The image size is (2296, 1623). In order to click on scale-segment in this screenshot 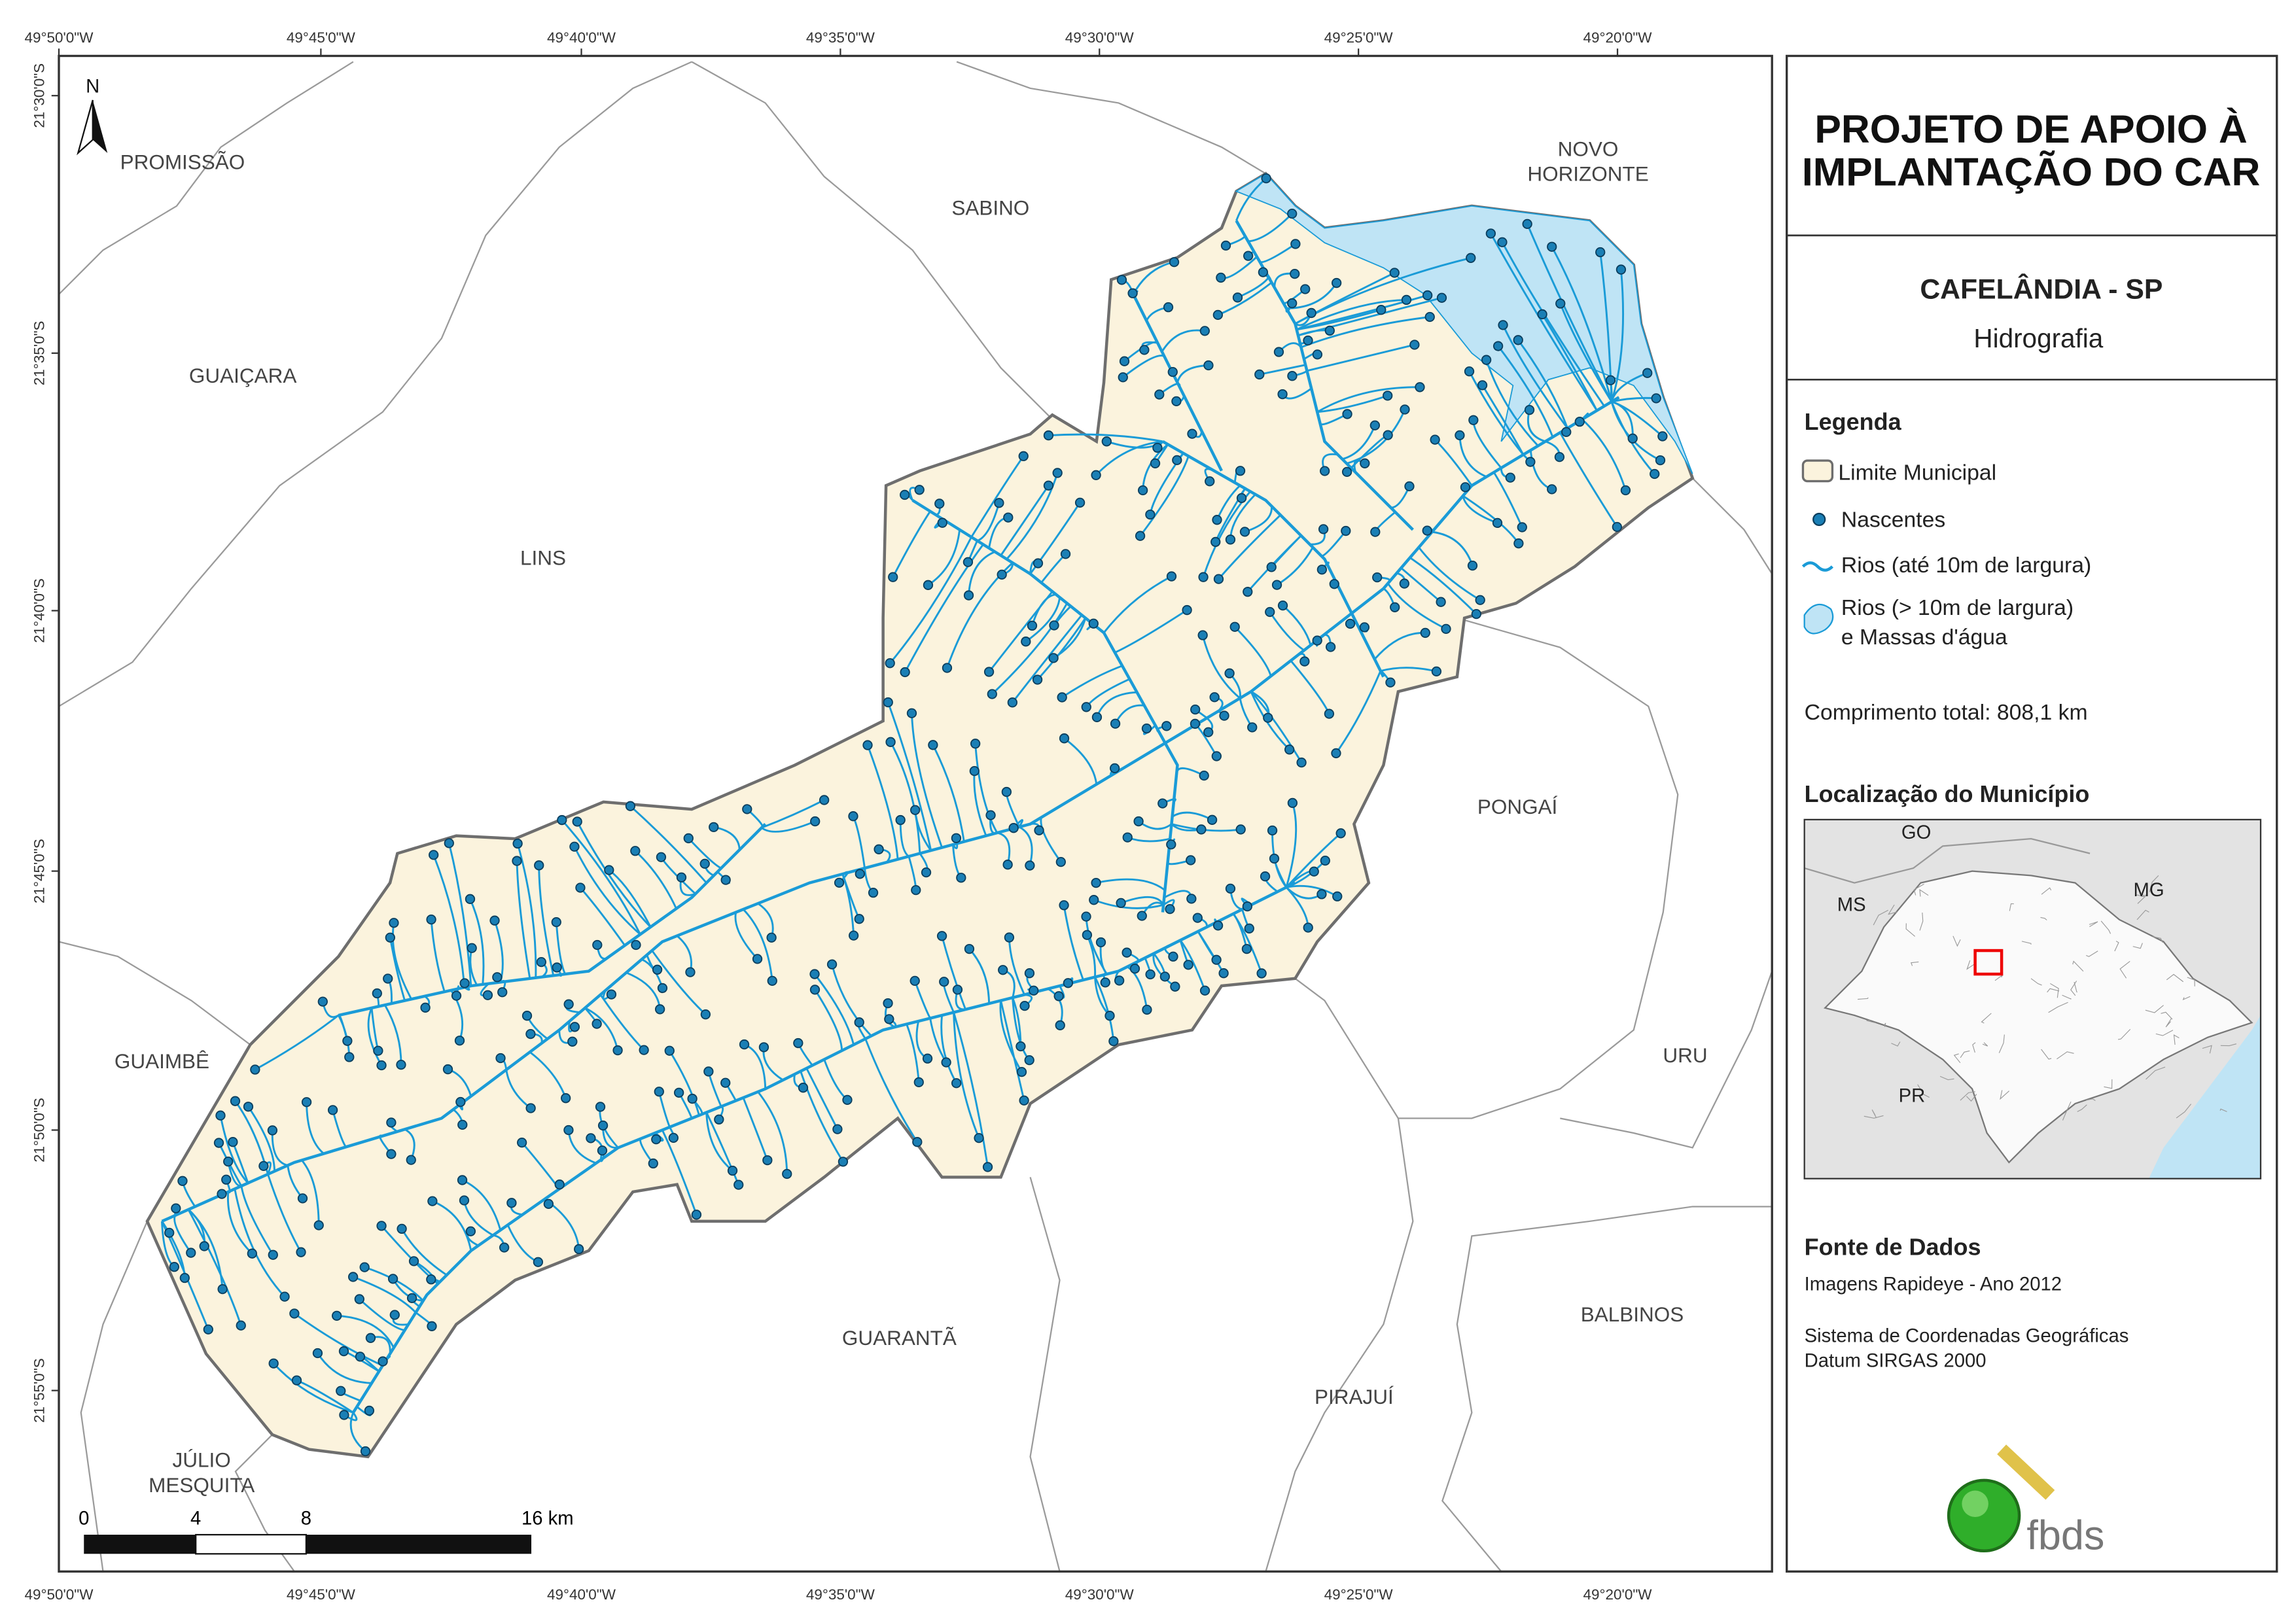, I will do `click(140, 1545)`.